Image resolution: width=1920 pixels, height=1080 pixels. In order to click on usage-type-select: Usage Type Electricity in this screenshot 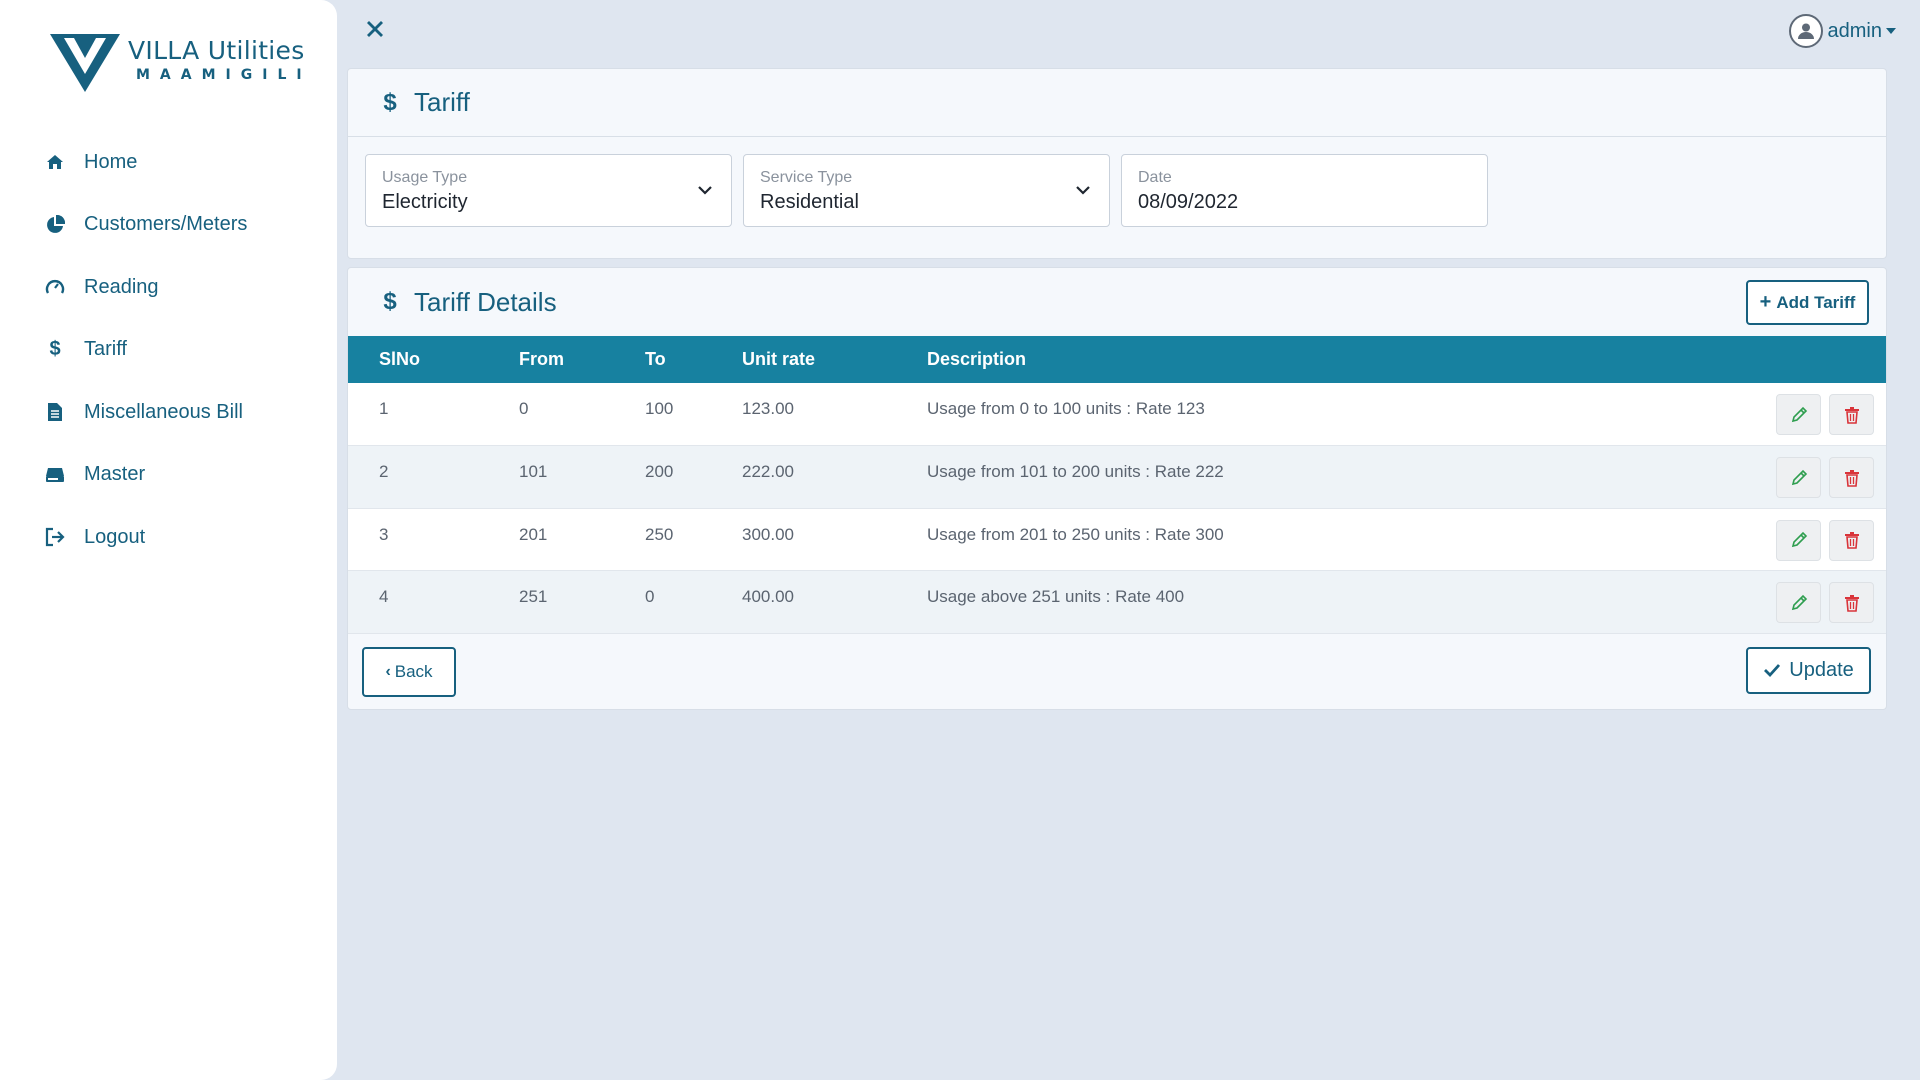, I will do `click(548, 190)`.